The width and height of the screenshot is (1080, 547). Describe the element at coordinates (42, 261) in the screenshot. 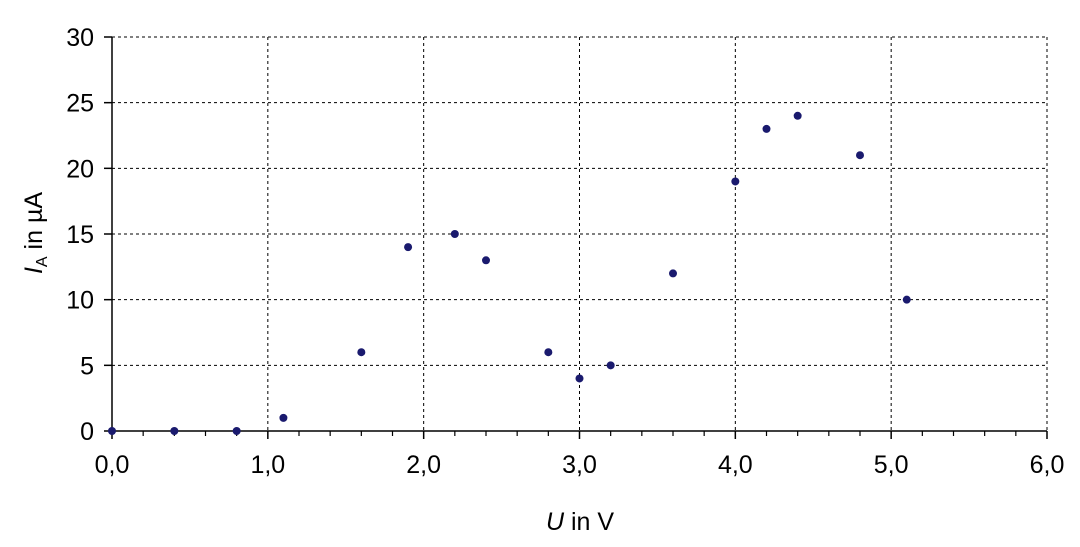

I see `y-axis-subscript: A` at that location.